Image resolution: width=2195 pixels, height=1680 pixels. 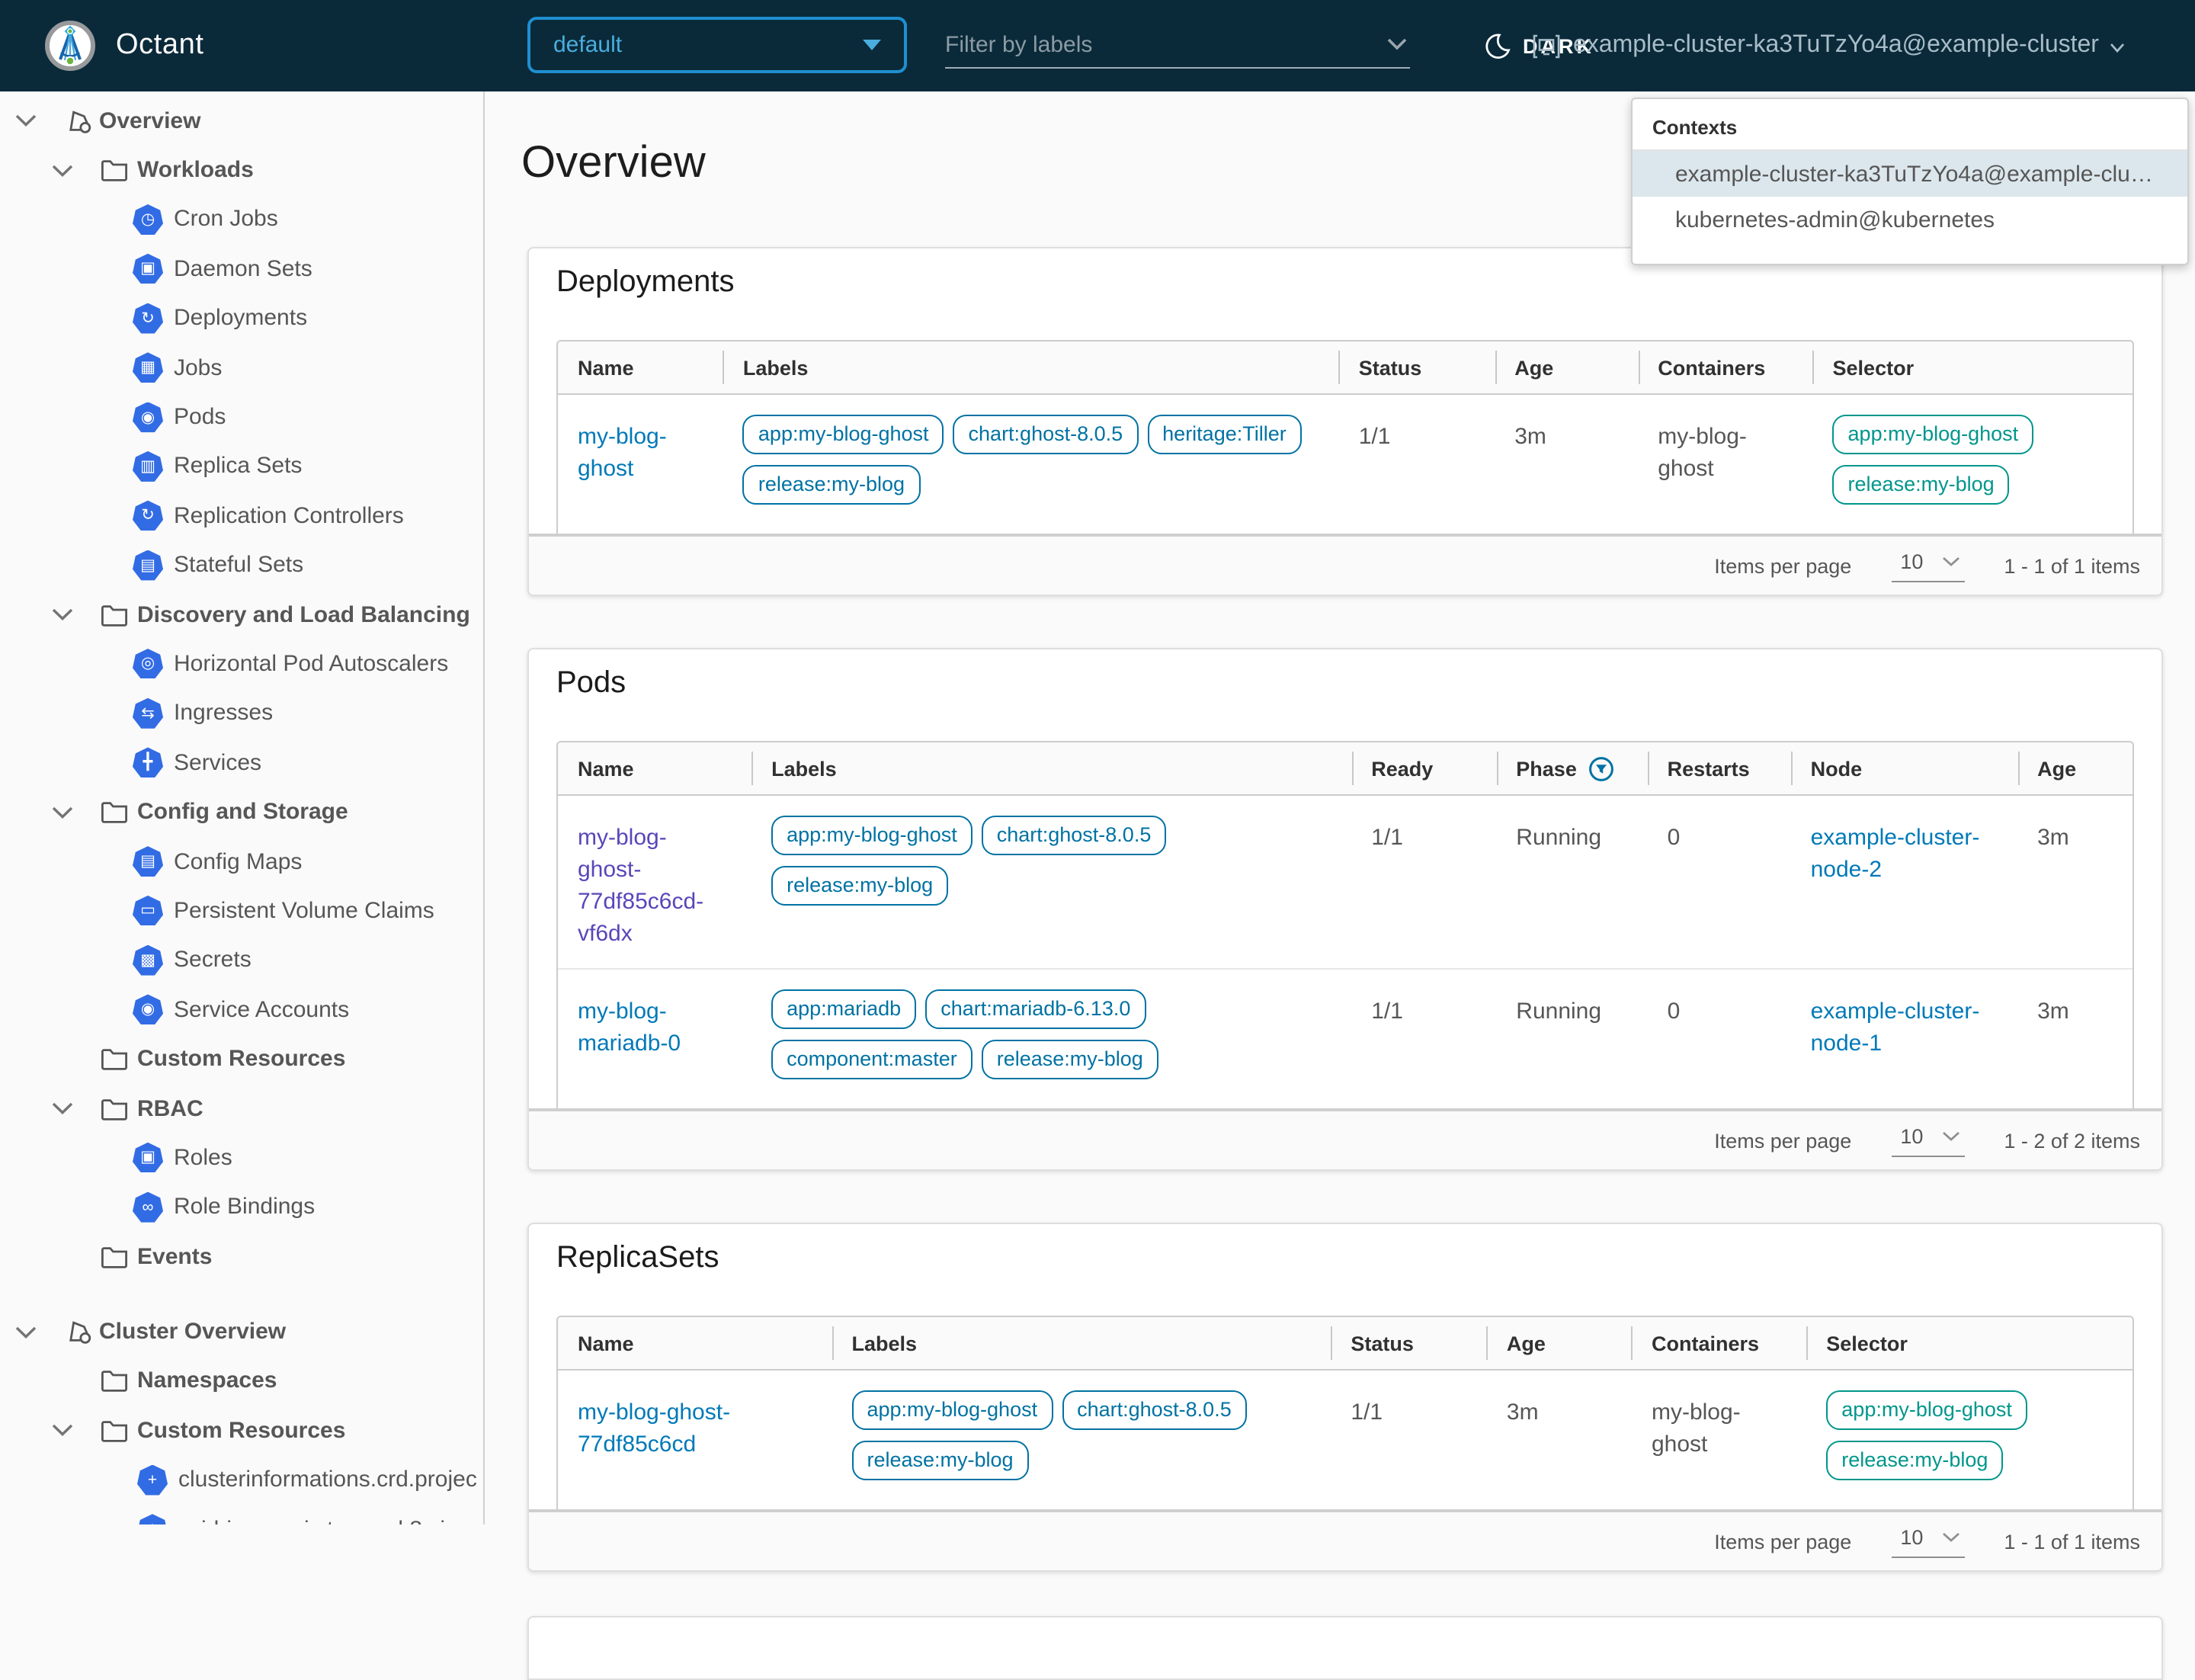 I want to click on sidebar-item-discovery-and-load-balancing: Discovery and Load Balancing, so click(x=241, y=615).